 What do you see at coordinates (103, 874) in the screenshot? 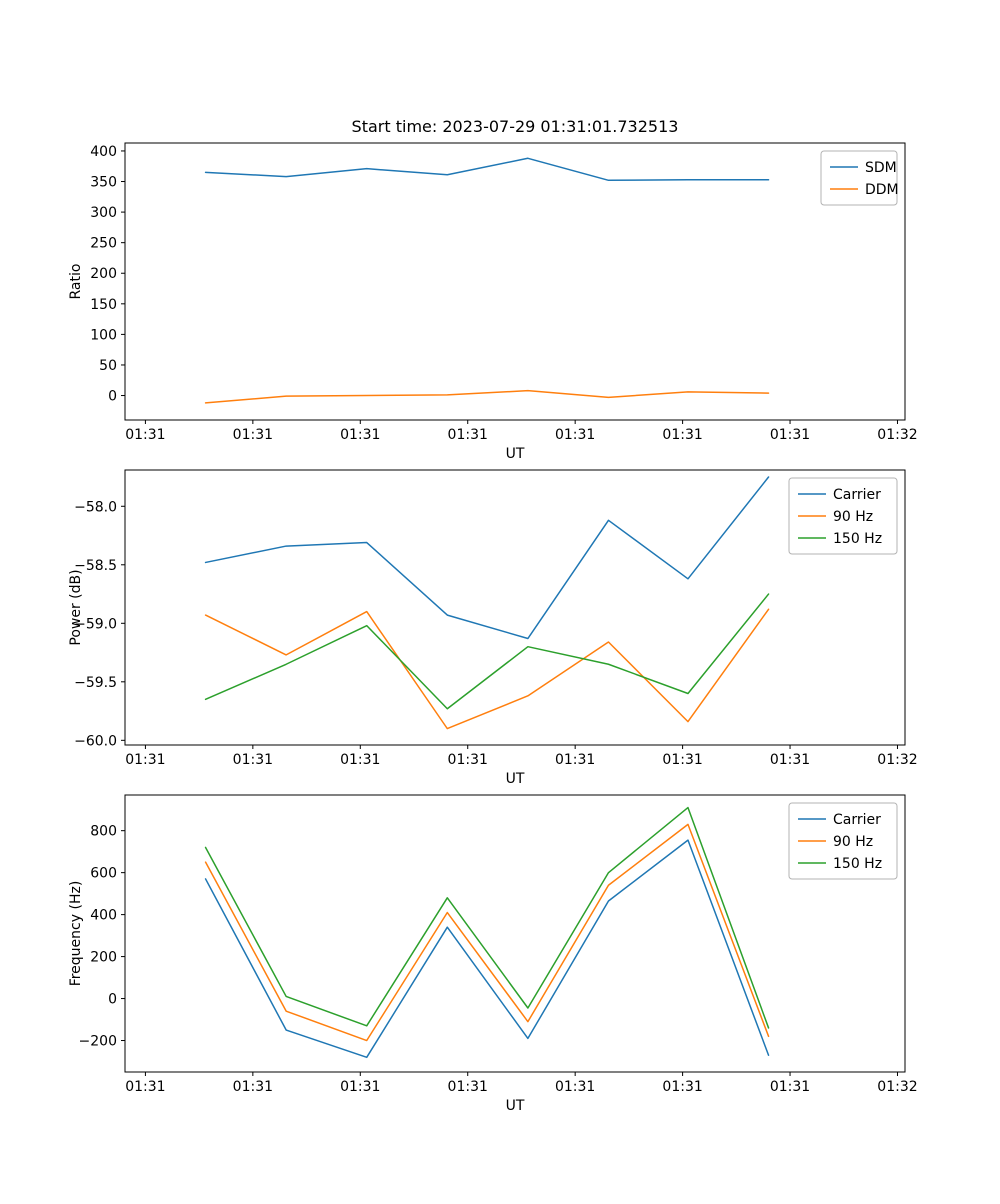
I see `y-tick-label: 600` at bounding box center [103, 874].